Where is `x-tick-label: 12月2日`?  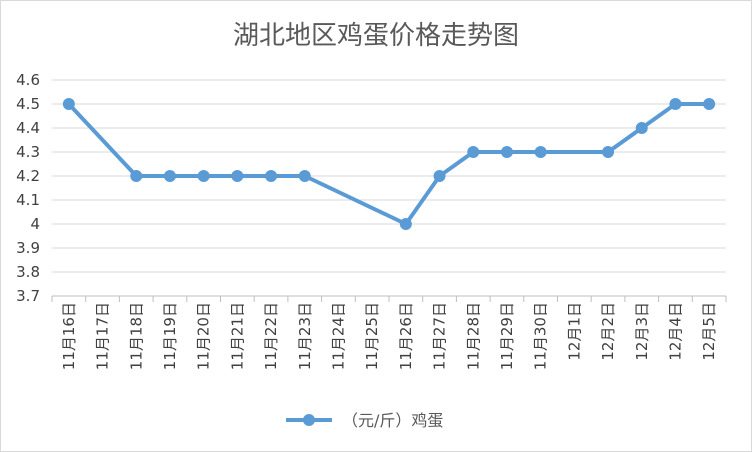 x-tick-label: 12月2日 is located at coordinates (608, 331).